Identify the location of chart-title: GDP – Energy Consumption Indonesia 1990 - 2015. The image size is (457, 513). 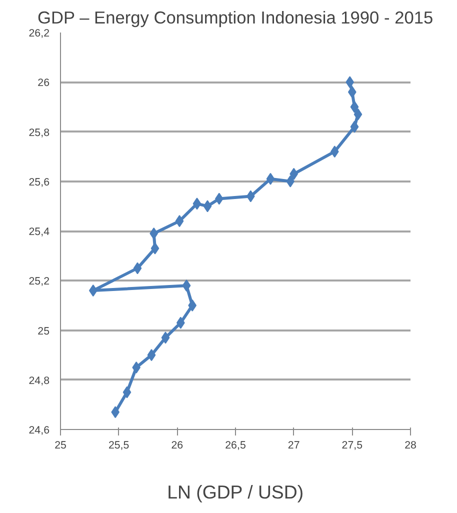
(236, 18).